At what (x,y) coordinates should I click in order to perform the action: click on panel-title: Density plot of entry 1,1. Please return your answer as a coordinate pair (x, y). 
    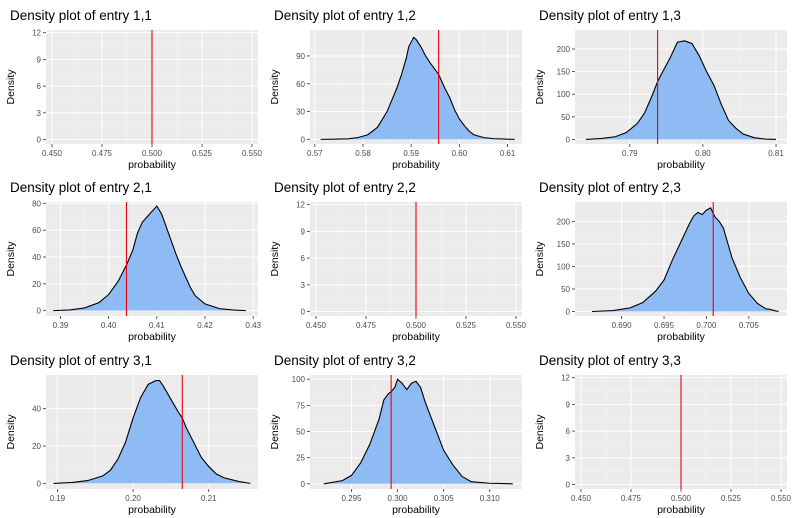
    Looking at the image, I should click on (81, 15).